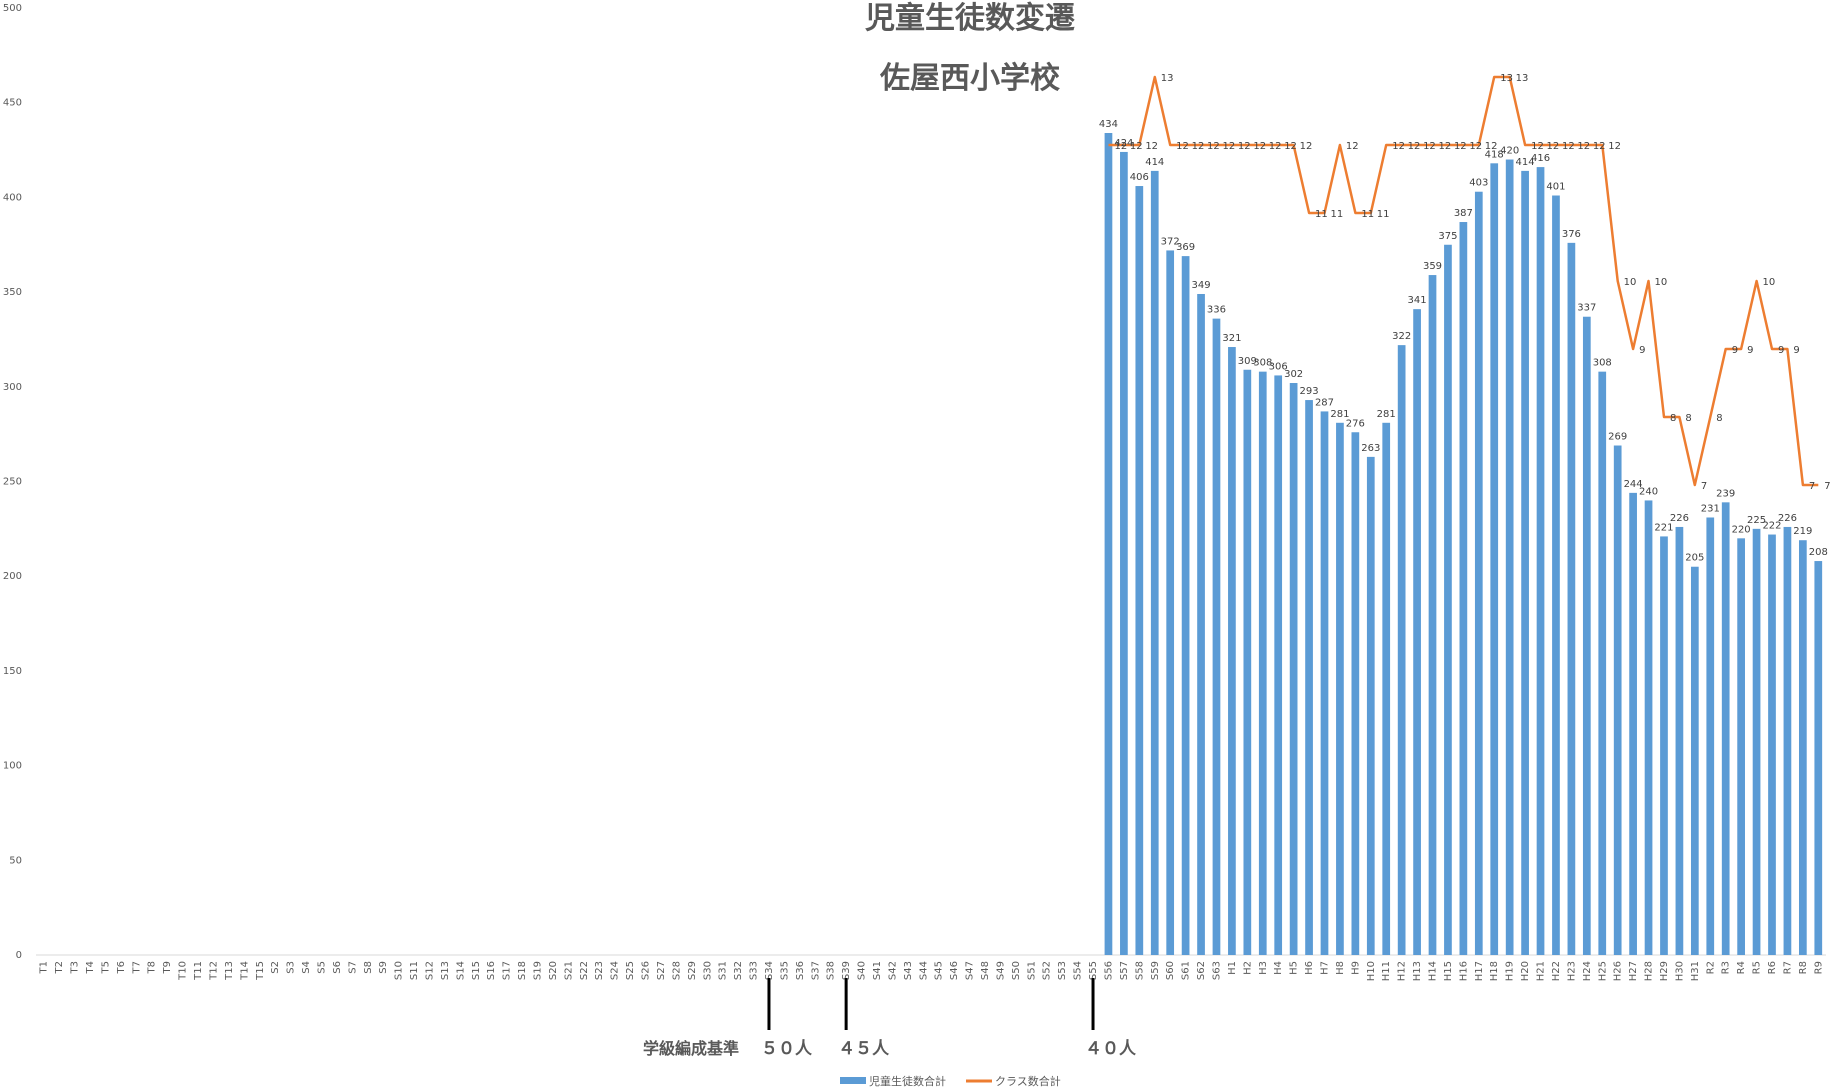 The width and height of the screenshot is (1834, 1090). What do you see at coordinates (1725, 493) in the screenshot?
I see `bar-data-label: 239` at bounding box center [1725, 493].